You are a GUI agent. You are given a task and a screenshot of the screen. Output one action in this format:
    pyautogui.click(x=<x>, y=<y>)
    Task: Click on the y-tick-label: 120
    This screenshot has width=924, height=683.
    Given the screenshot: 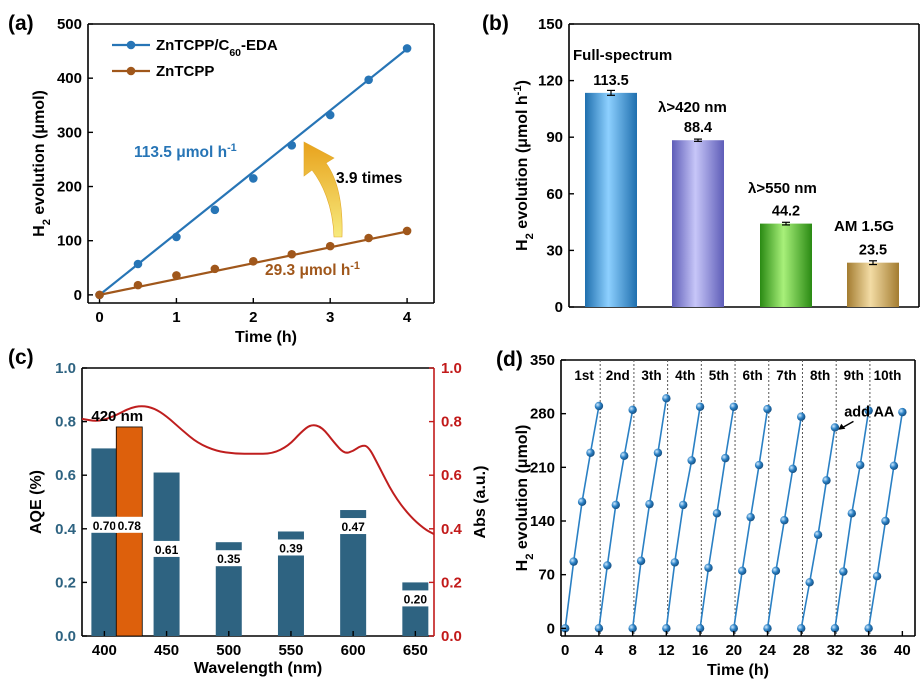 What is the action you would take?
    pyautogui.click(x=550, y=81)
    